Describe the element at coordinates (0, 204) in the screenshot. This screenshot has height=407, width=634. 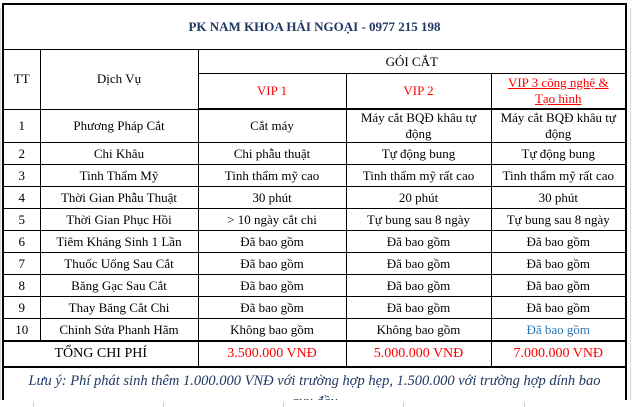
I see `gridline-left-edge` at that location.